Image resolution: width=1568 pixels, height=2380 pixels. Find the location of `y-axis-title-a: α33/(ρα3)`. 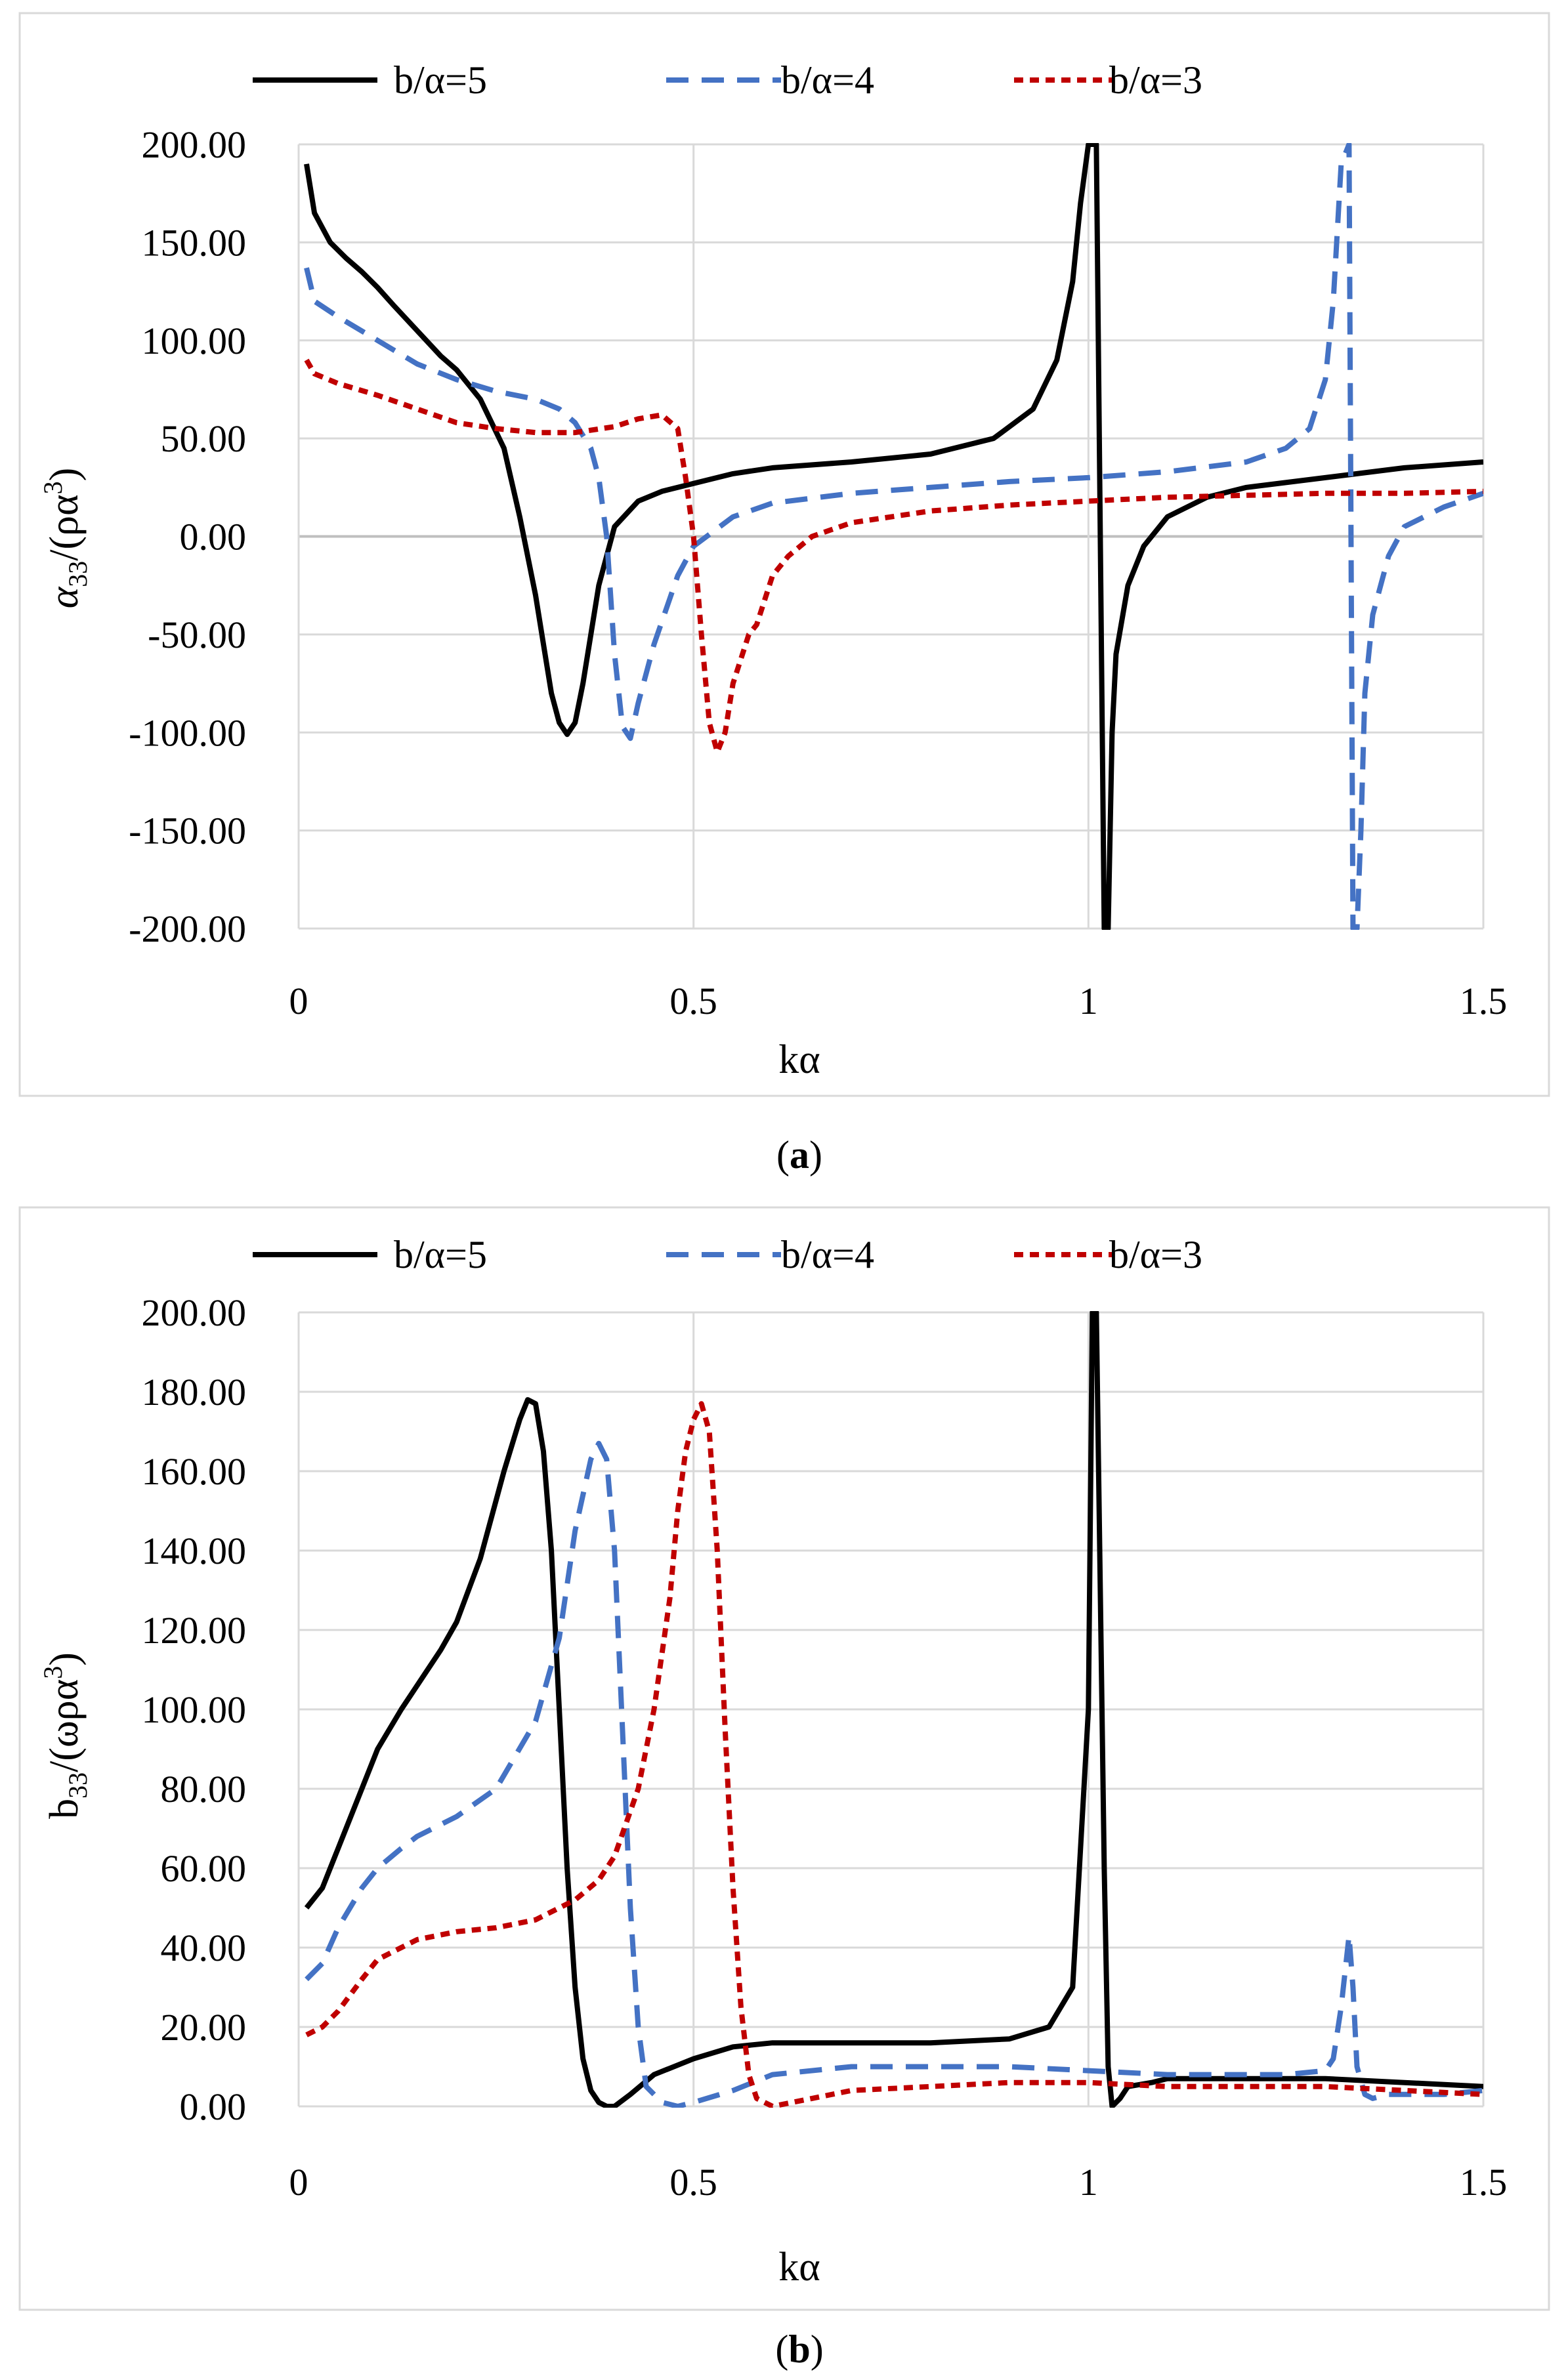

y-axis-title-a: α33/(ρα3) is located at coordinates (65, 538).